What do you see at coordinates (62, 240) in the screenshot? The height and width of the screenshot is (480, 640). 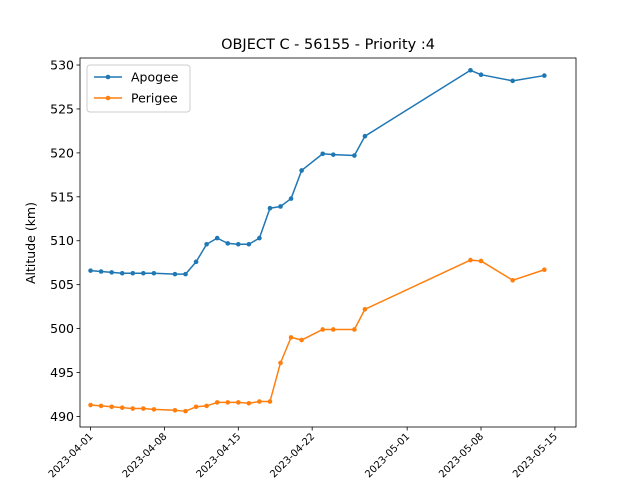 I see `y-tick-label: 510` at bounding box center [62, 240].